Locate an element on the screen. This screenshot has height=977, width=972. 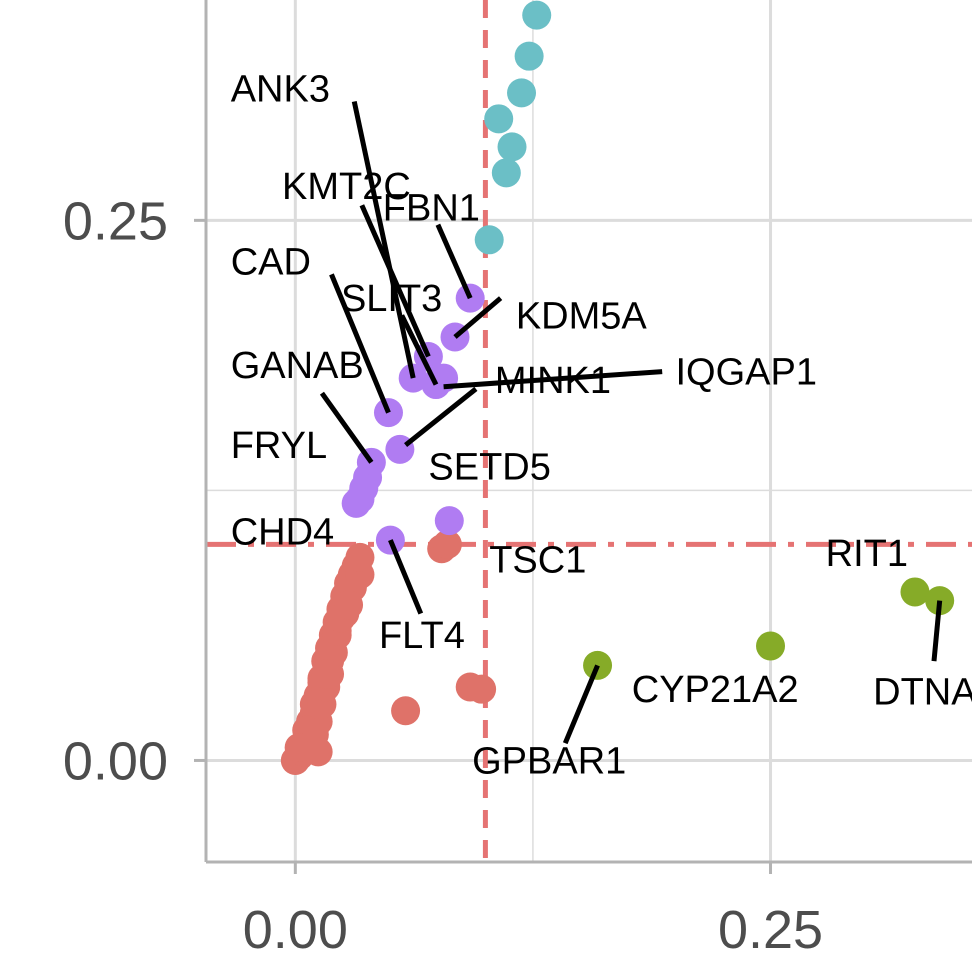
gene-label: KMT2C is located at coordinates (346, 187).